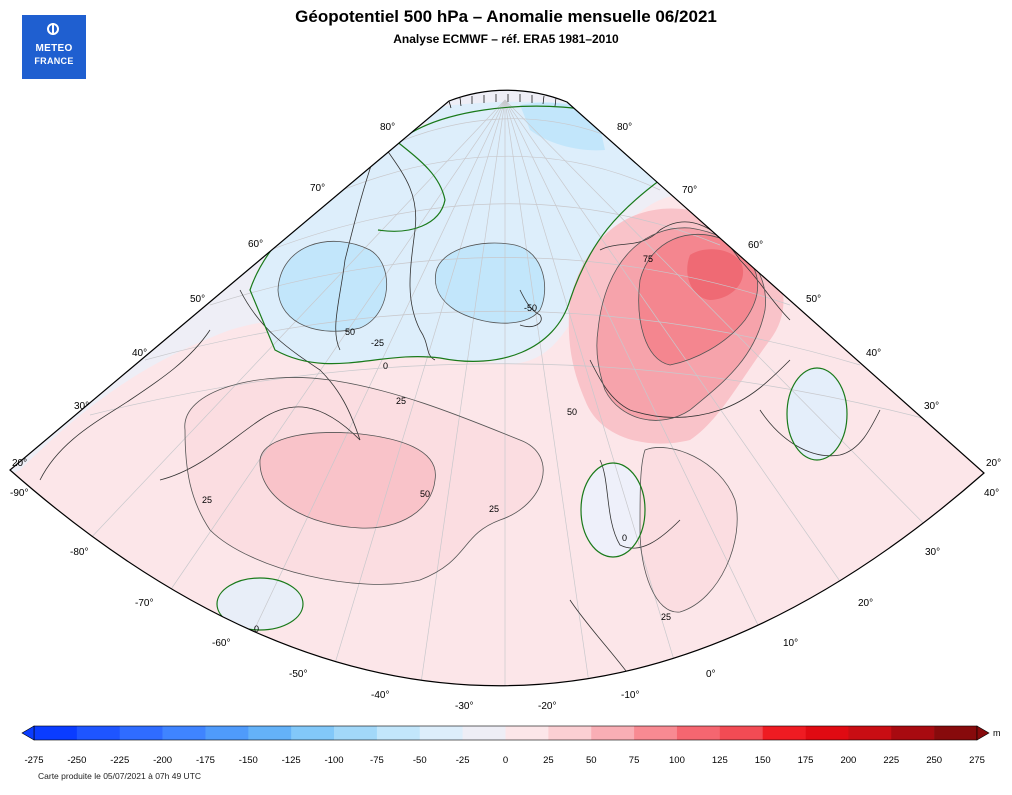  Describe the element at coordinates (806, 760) in the screenshot. I see `colorbar-tick-label: 175` at that location.